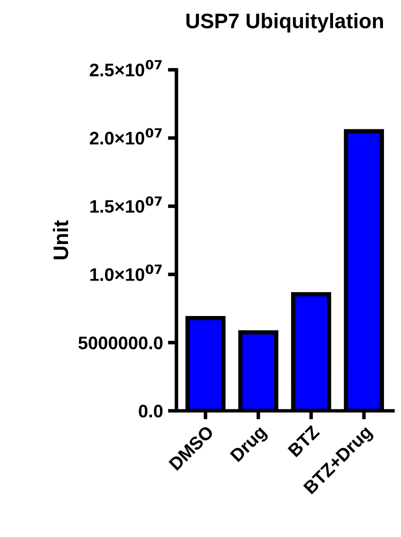  Describe the element at coordinates (60, 240) in the screenshot. I see `y-axis-title: Unit` at that location.